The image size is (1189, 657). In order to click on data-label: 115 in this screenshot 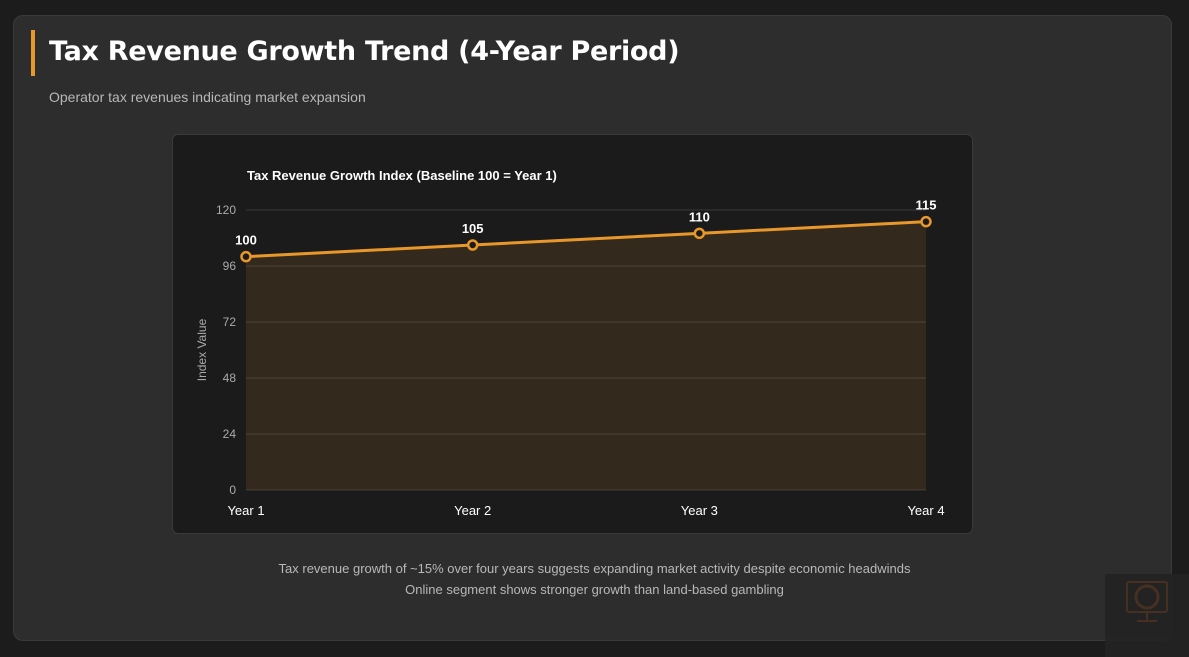, I will do `click(926, 205)`.